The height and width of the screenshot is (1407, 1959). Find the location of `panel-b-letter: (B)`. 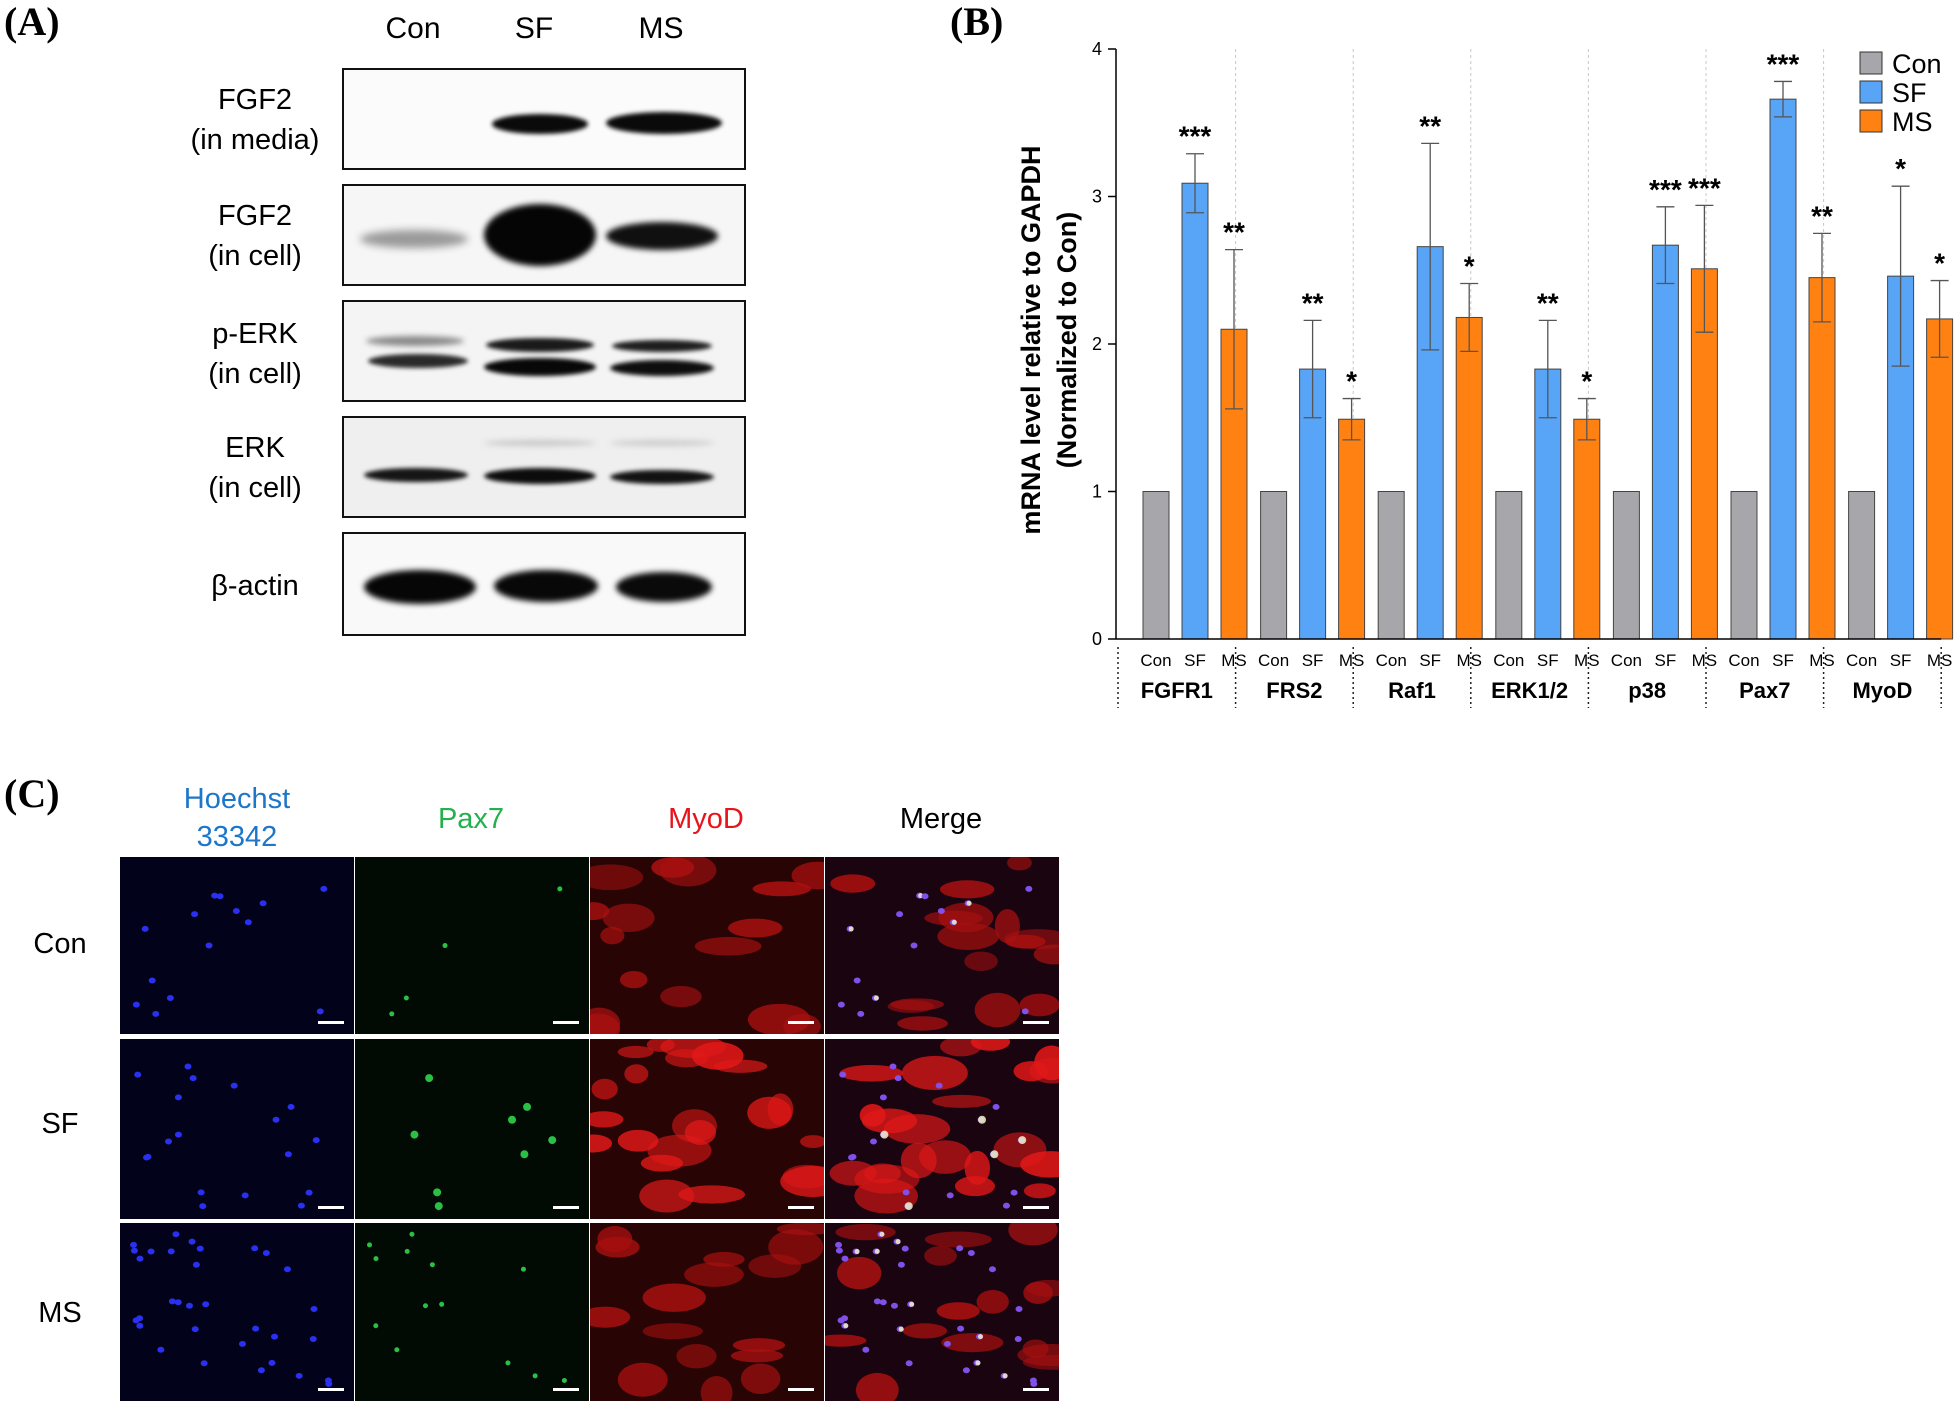

panel-b-letter: (B) is located at coordinates (977, 22).